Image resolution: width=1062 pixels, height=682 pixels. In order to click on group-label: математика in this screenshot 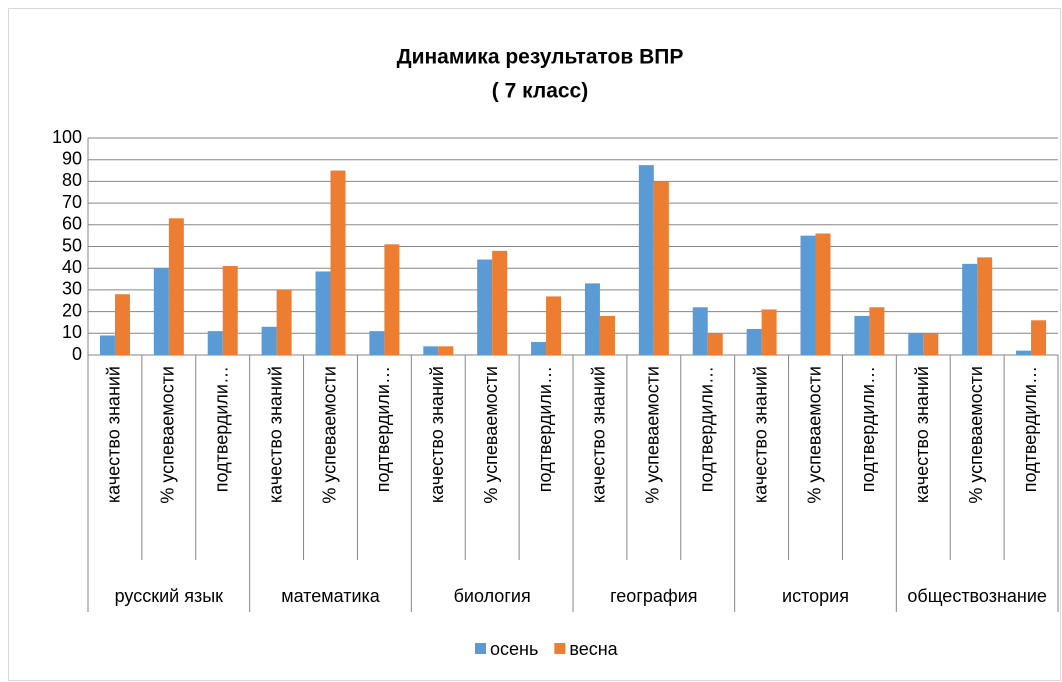, I will do `click(331, 596)`.